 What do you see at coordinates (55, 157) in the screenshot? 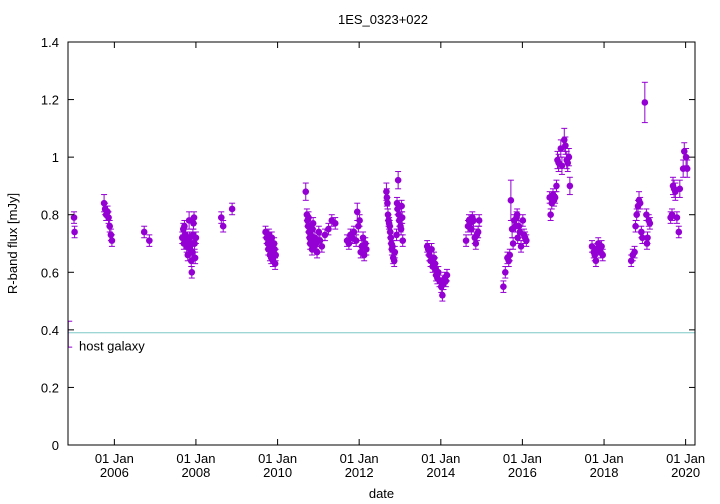
I see `y-tick-label: 1` at bounding box center [55, 157].